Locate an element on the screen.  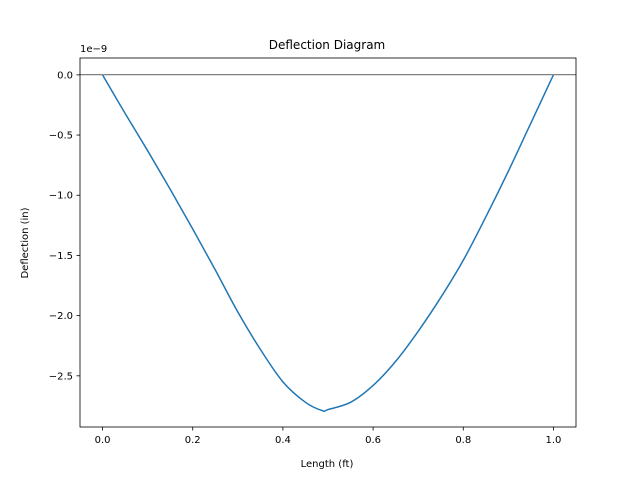
y-axis-label: Deflection (in) is located at coordinates (25, 242).